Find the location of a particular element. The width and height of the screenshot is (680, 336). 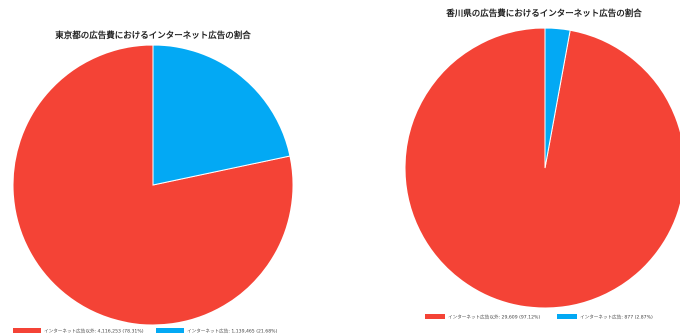

kagawa-legend-swatch-other is located at coordinates (435, 316).